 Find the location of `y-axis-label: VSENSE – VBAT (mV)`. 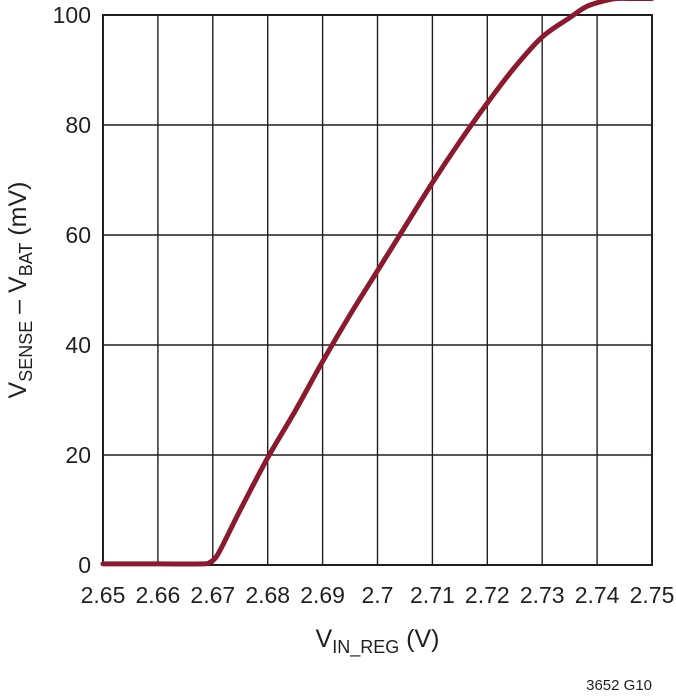

y-axis-label: VSENSE – VBAT (mV) is located at coordinates (20, 290).